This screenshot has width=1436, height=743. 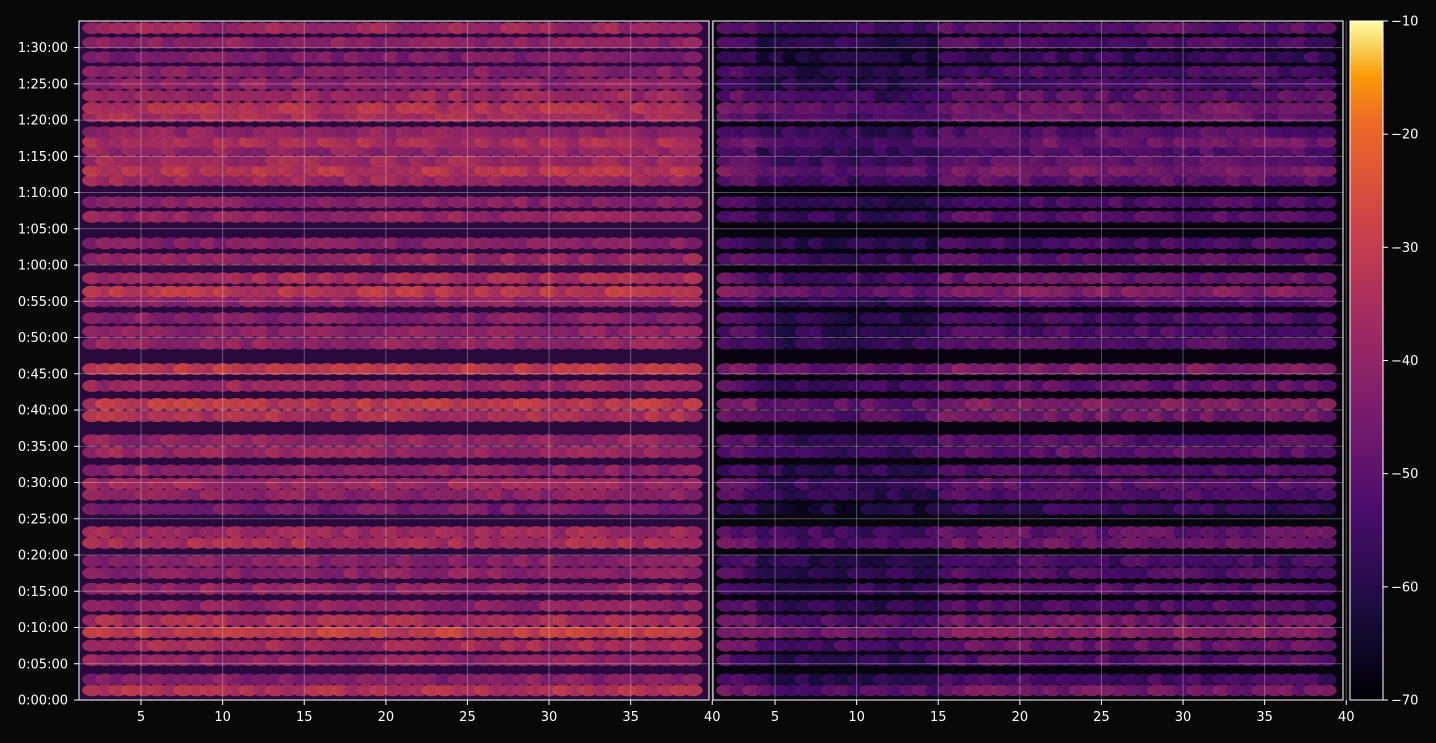 What do you see at coordinates (43, 483) in the screenshot?
I see `y-tick-label: 0:30:00` at bounding box center [43, 483].